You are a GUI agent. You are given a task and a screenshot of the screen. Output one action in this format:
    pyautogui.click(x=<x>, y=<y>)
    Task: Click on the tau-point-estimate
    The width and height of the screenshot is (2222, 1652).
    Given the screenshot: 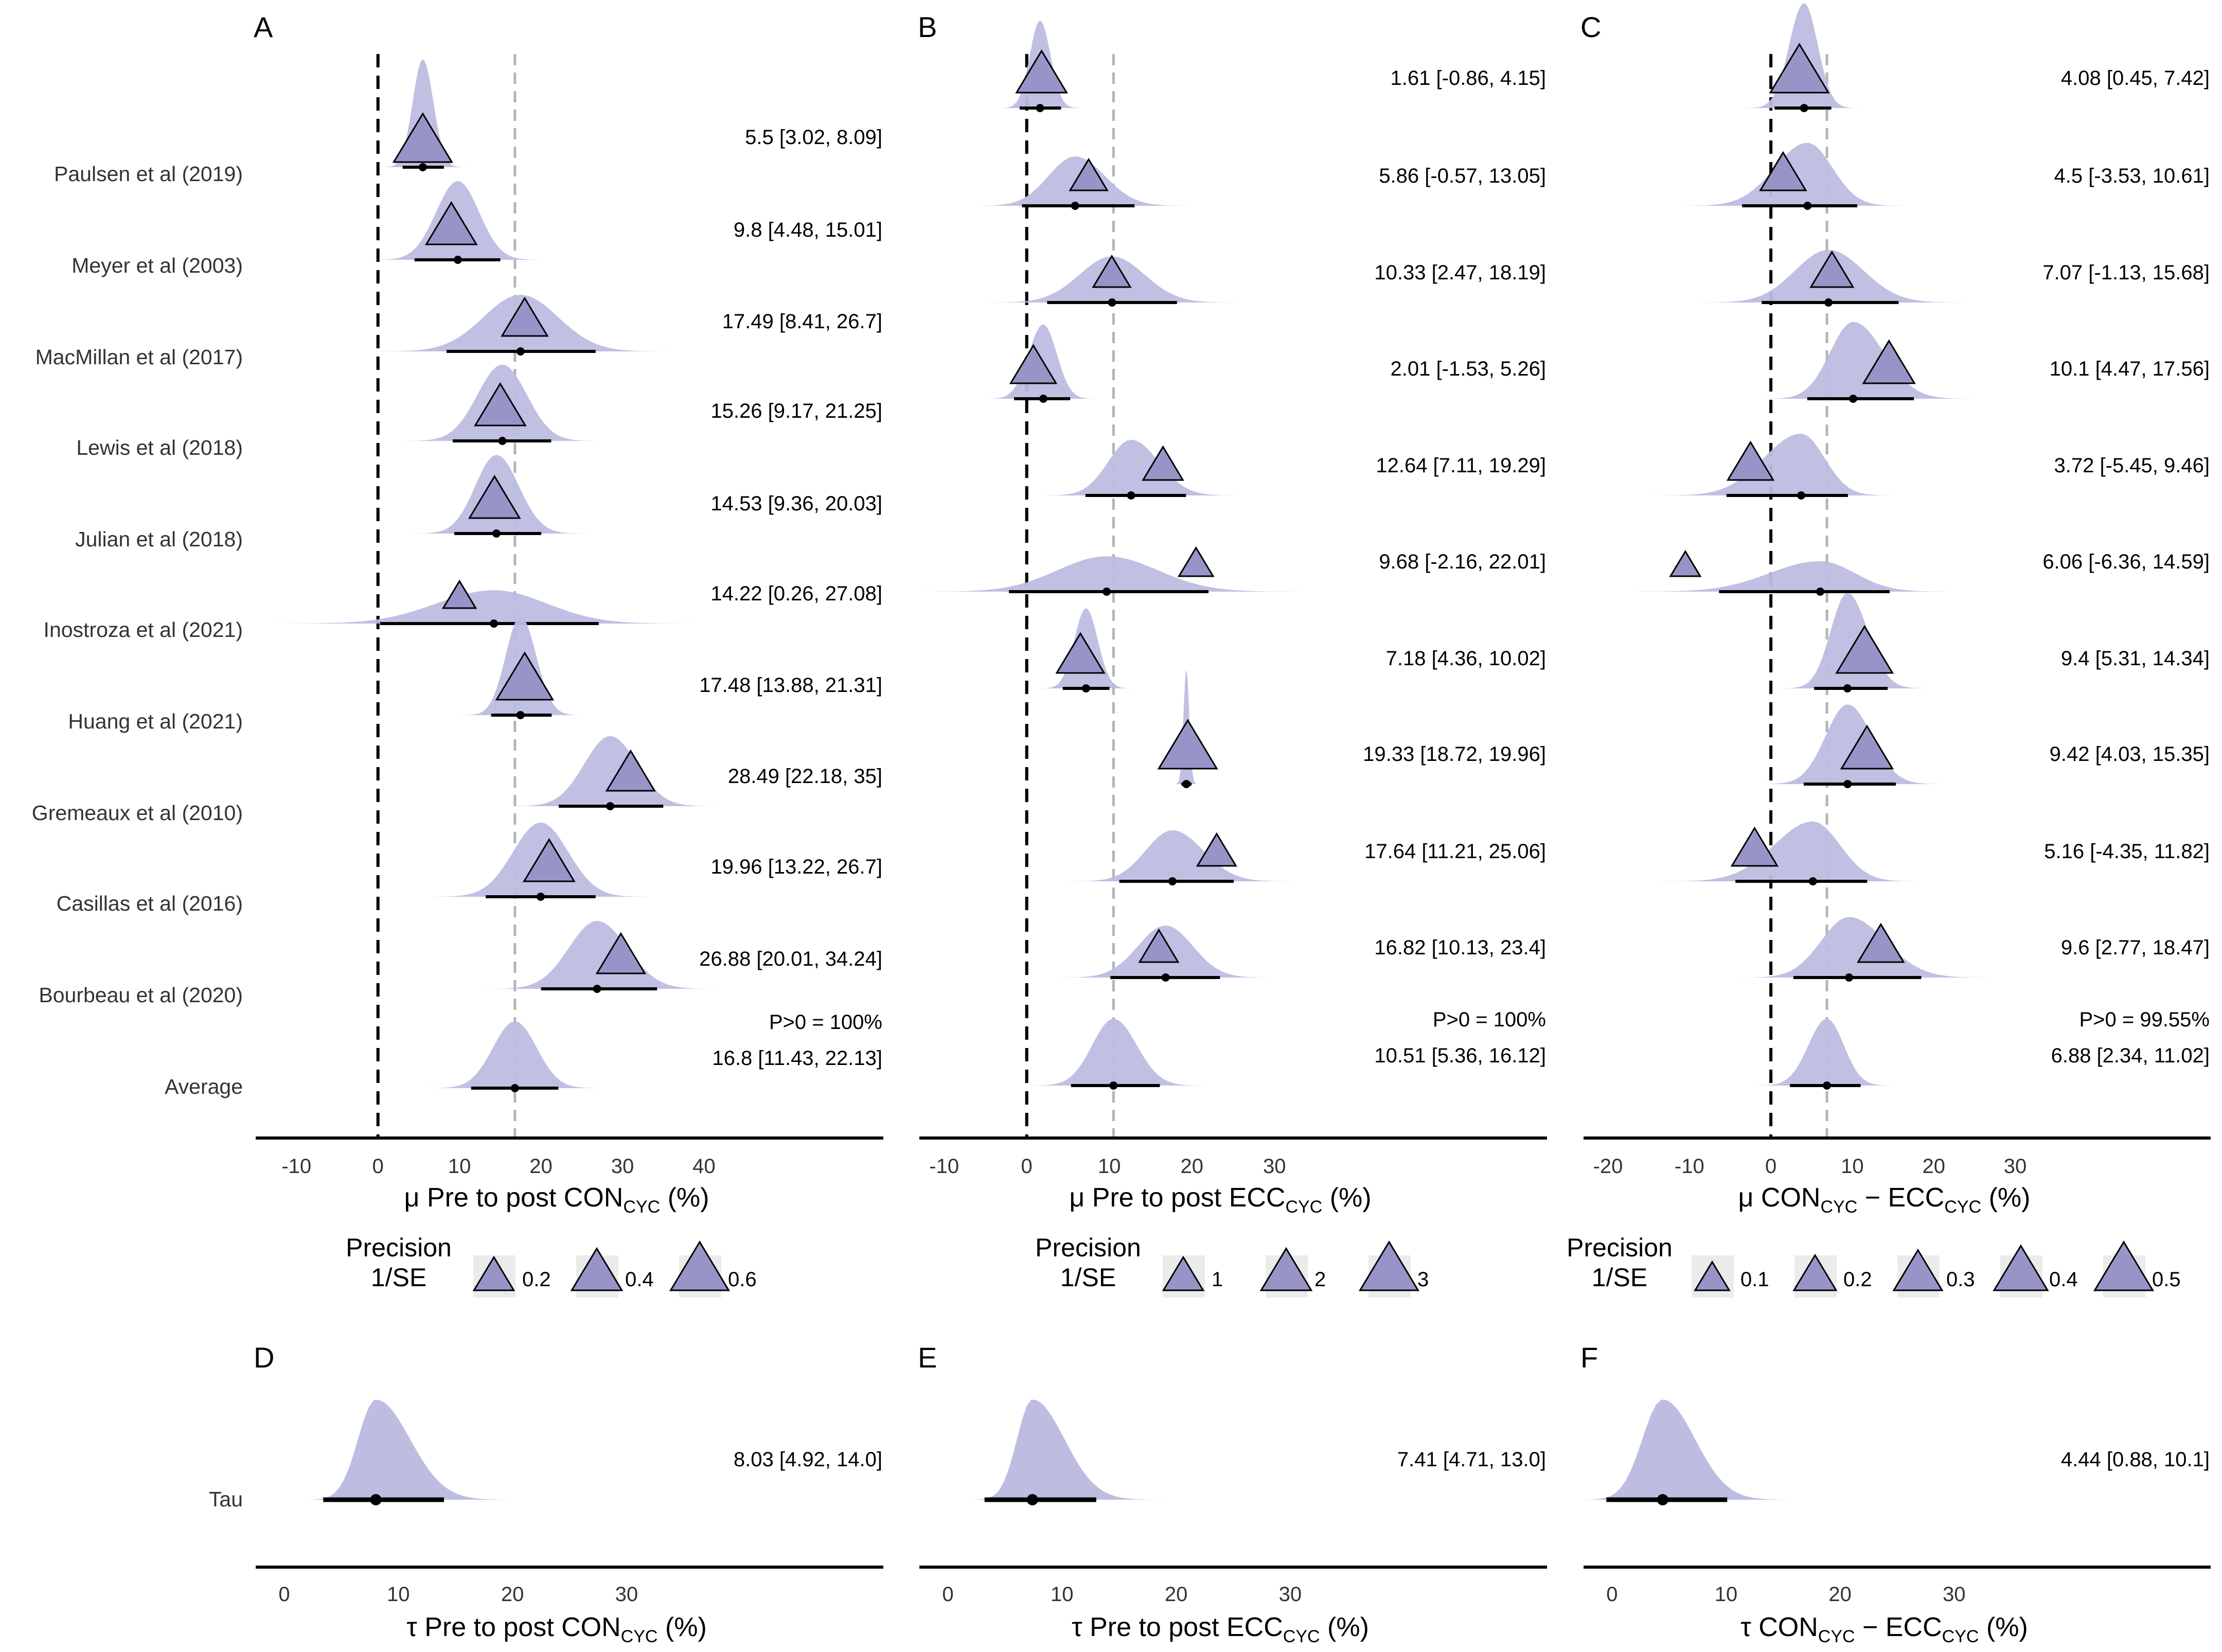 What is the action you would take?
    pyautogui.click(x=1662, y=1499)
    